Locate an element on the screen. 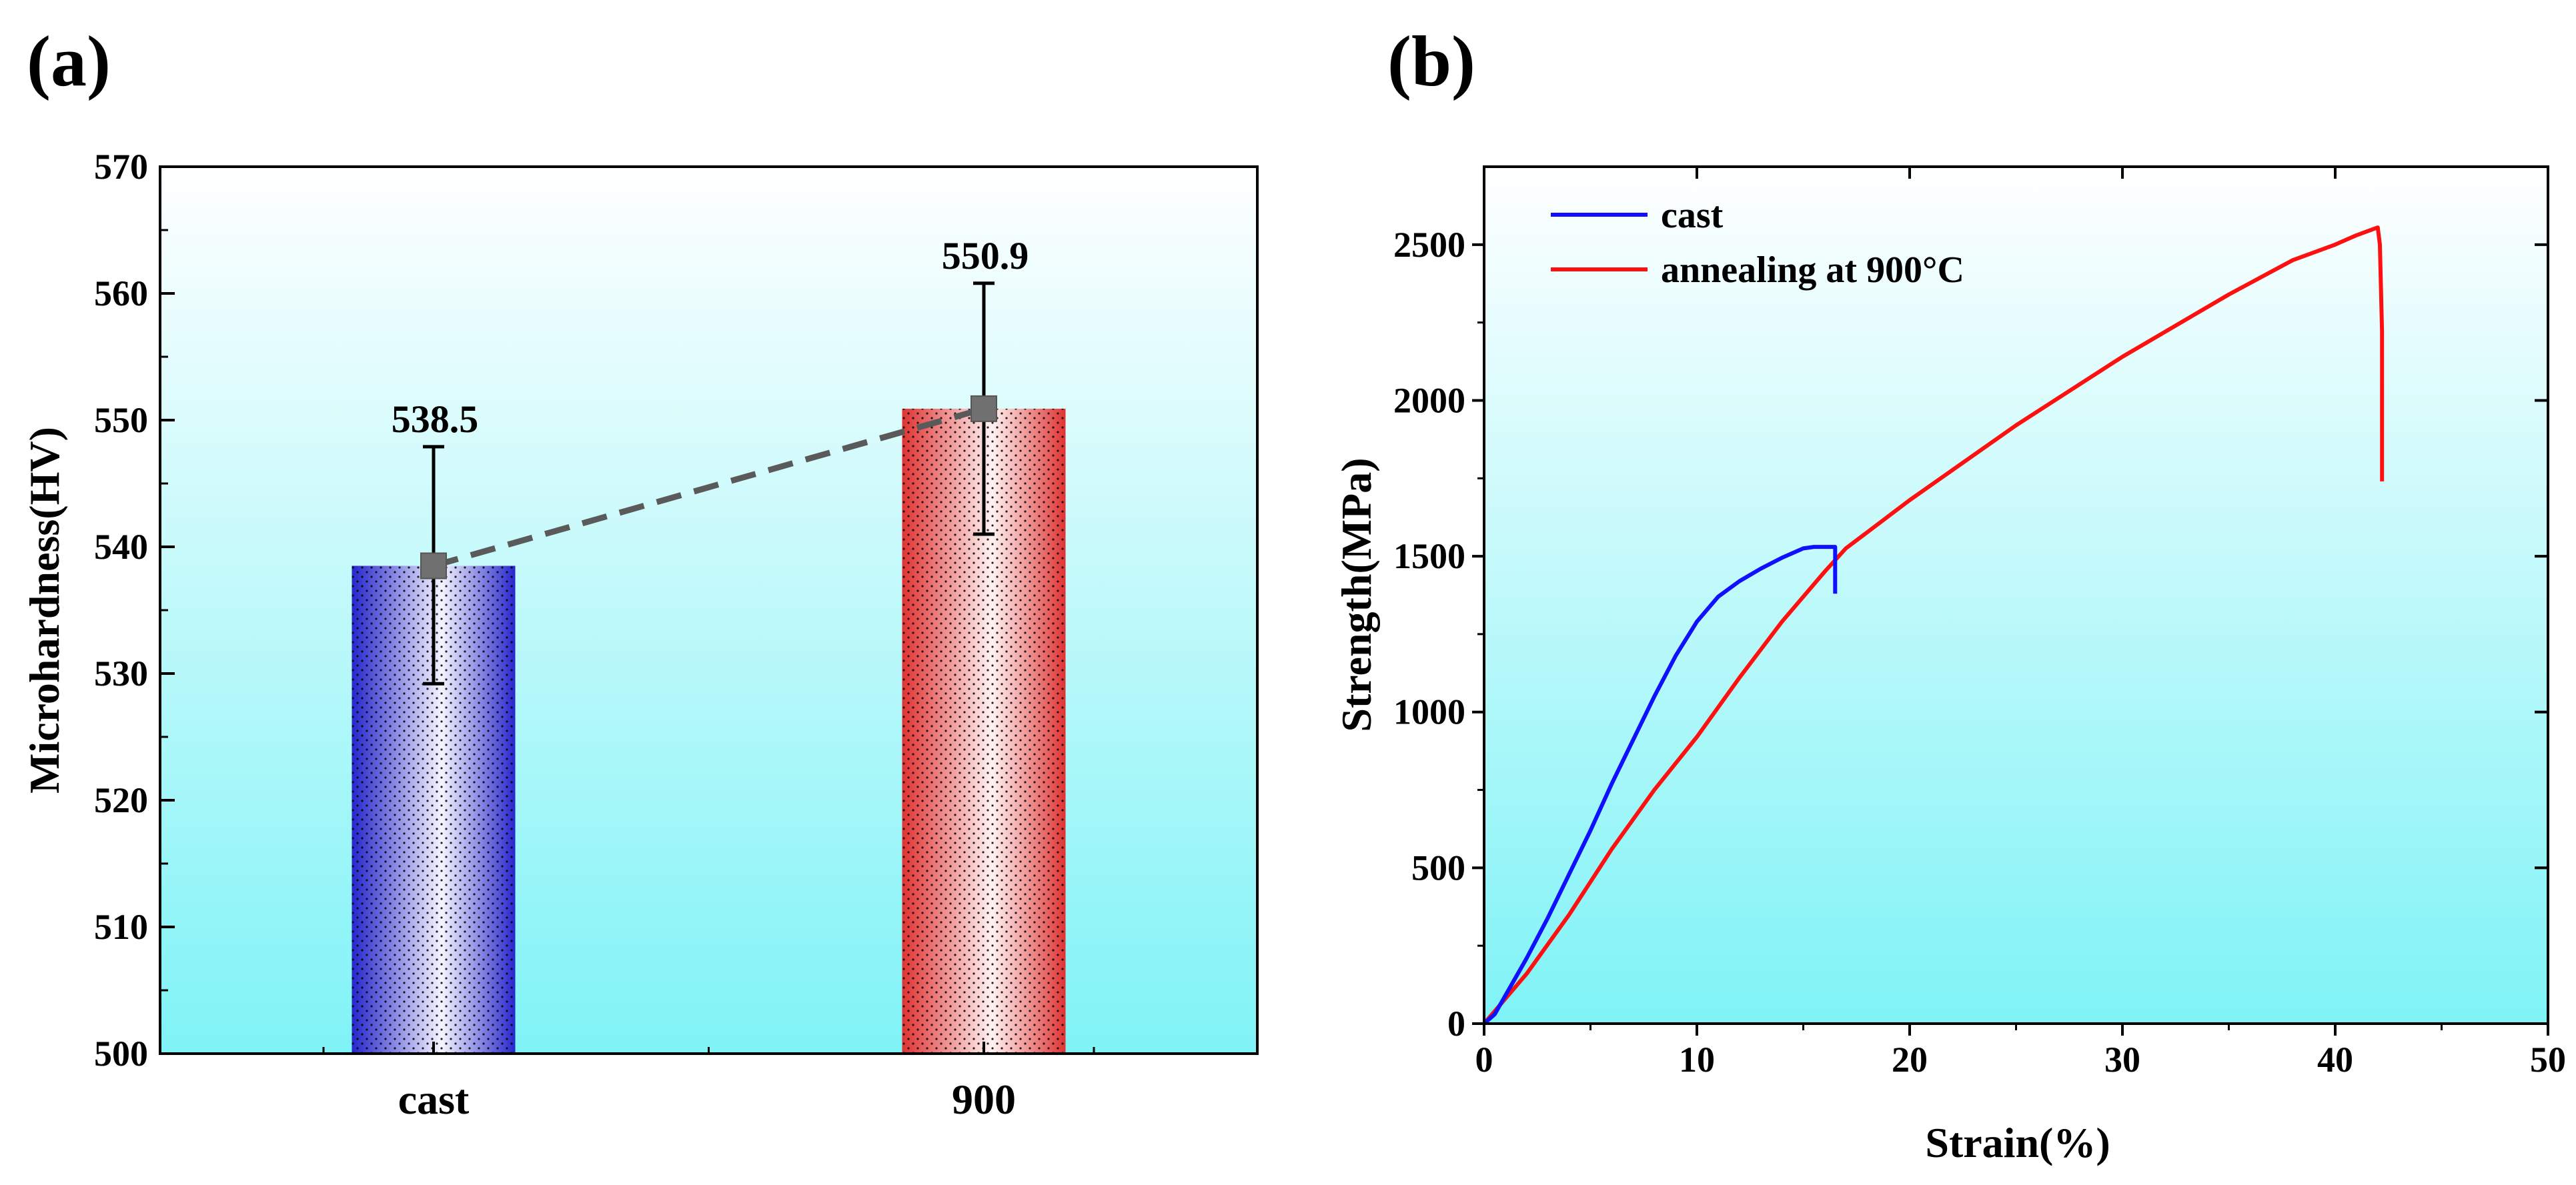 Image resolution: width=2576 pixels, height=1185 pixels. panel-a-label: (a) is located at coordinates (69, 62).